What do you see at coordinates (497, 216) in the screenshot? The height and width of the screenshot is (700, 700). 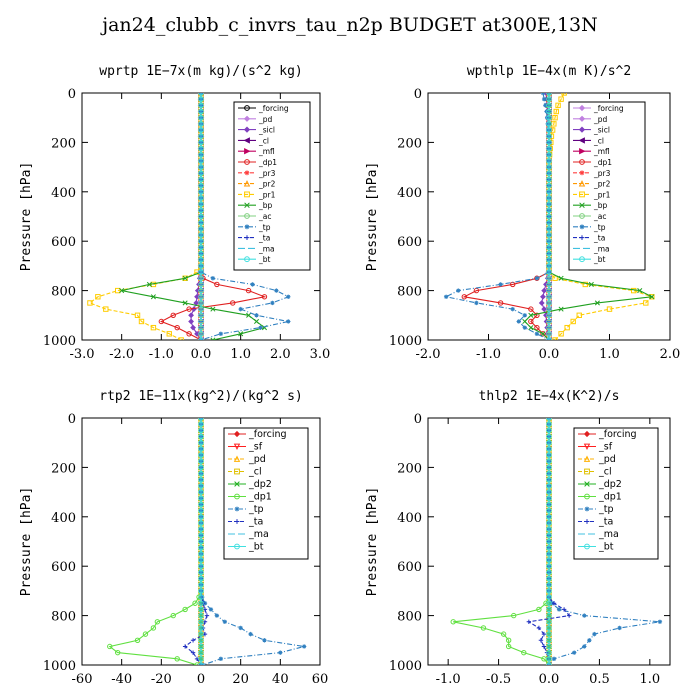 I see `series_tp` at bounding box center [497, 216].